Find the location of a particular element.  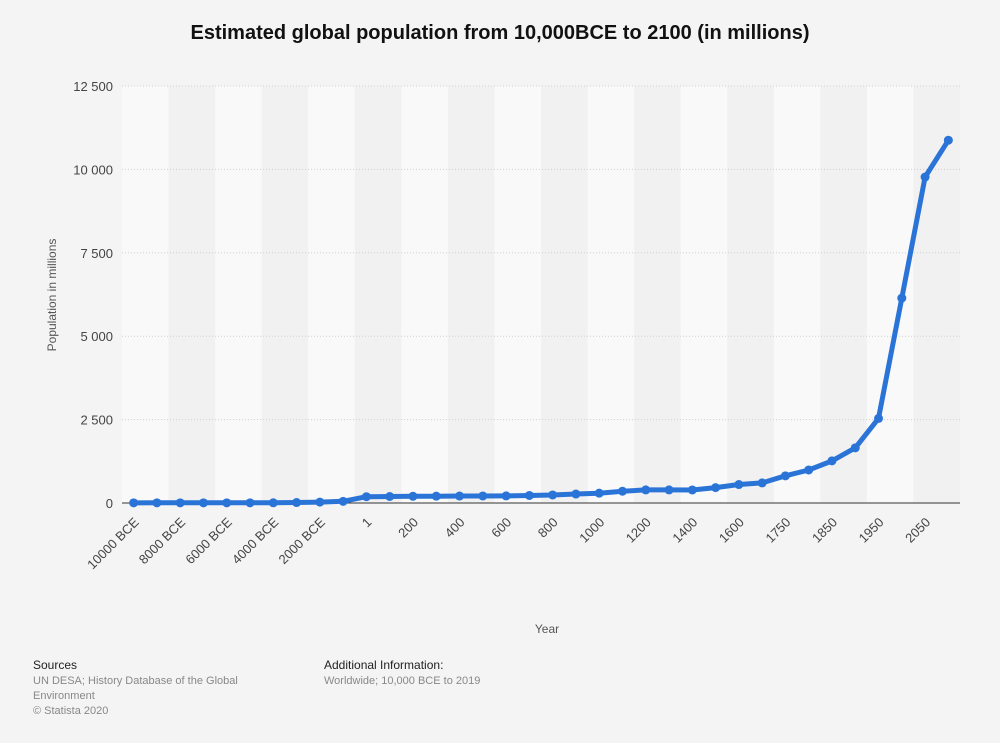

x-tick-label: 400 is located at coordinates (455, 528).